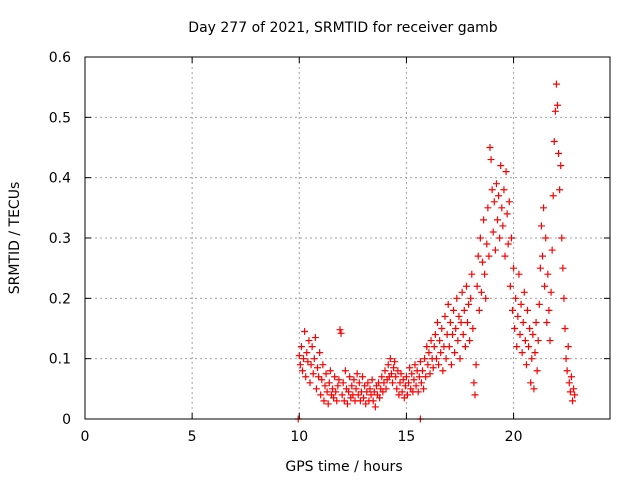  I want to click on x-tick-label: 10, so click(299, 437).